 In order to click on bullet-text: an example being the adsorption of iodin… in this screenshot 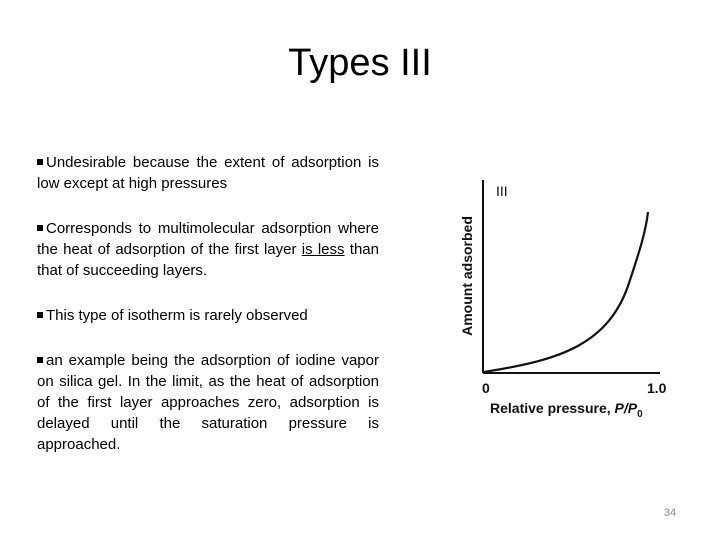, I will do `click(208, 402)`.